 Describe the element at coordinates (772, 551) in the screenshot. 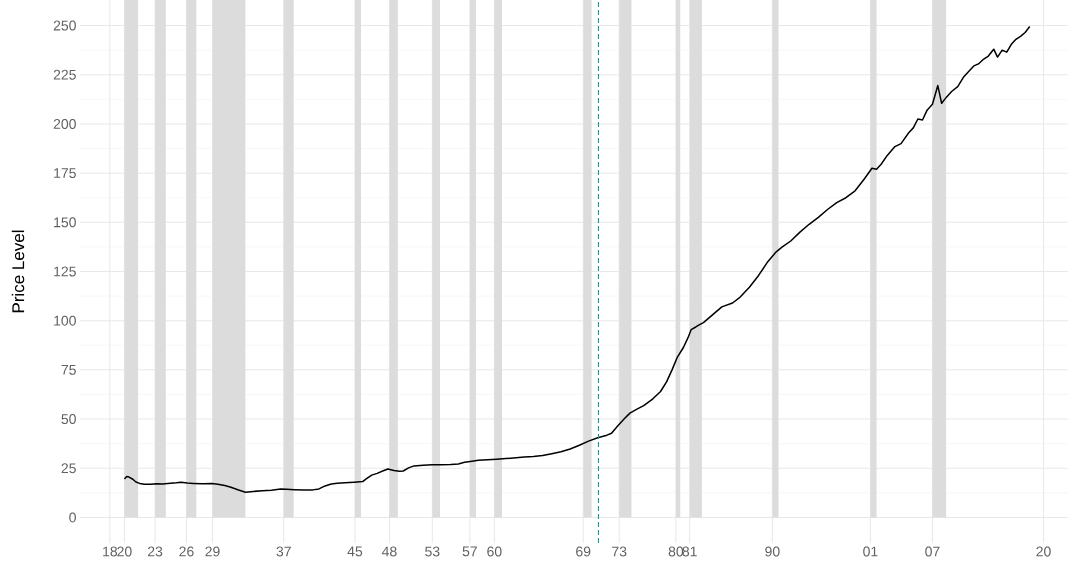

I see `x-tick-label: 90` at that location.